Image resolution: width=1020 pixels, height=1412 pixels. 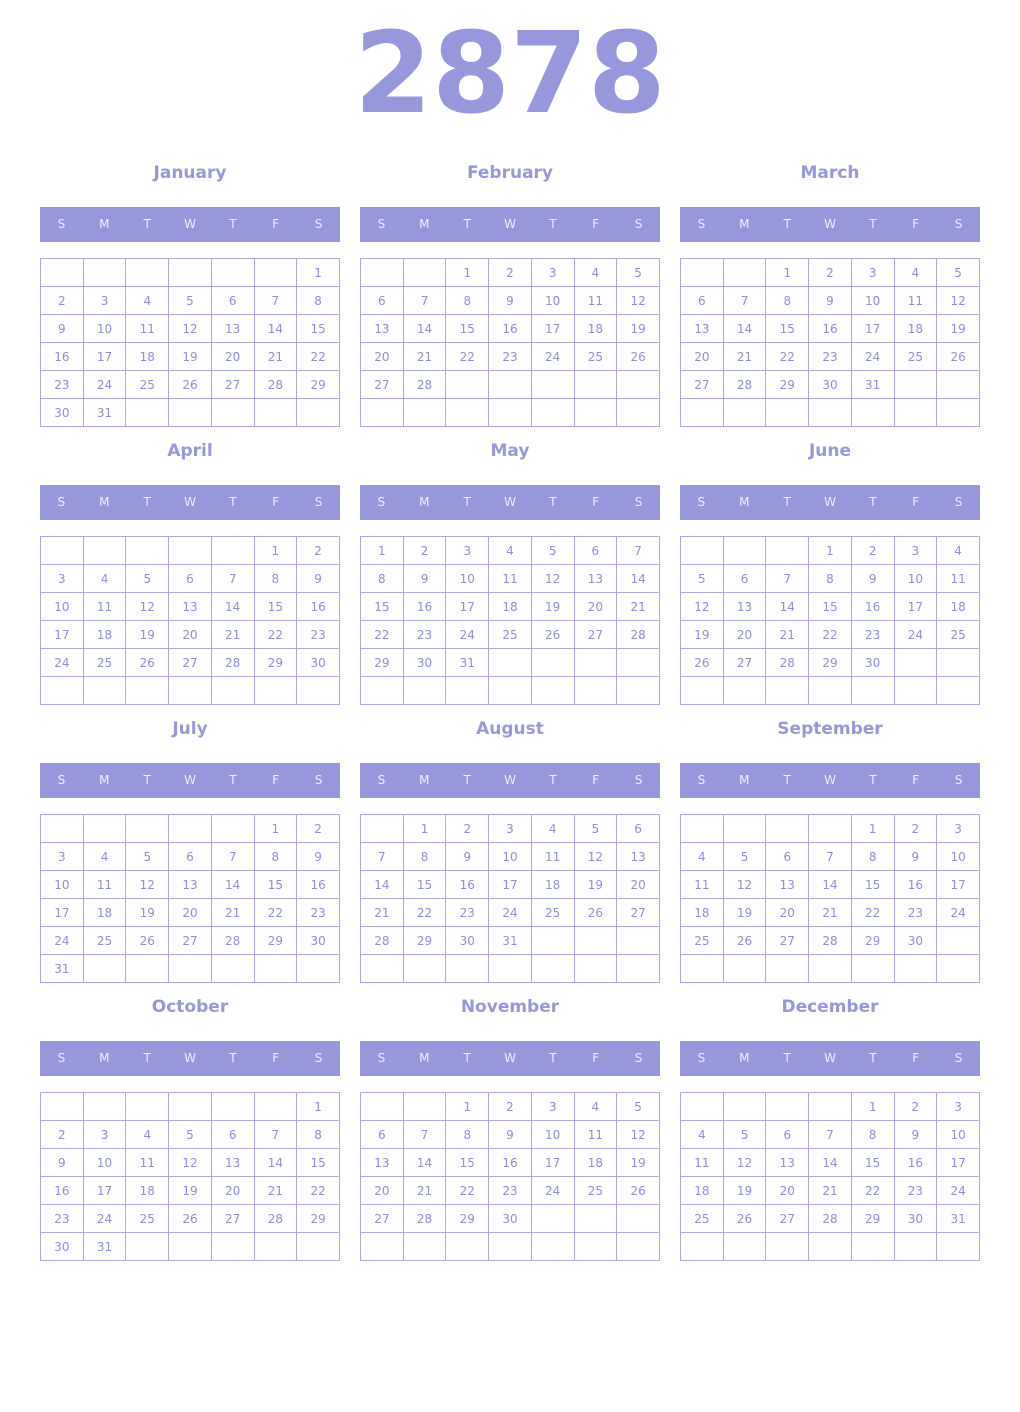 I want to click on day-cell: 28, so click(x=424, y=1218).